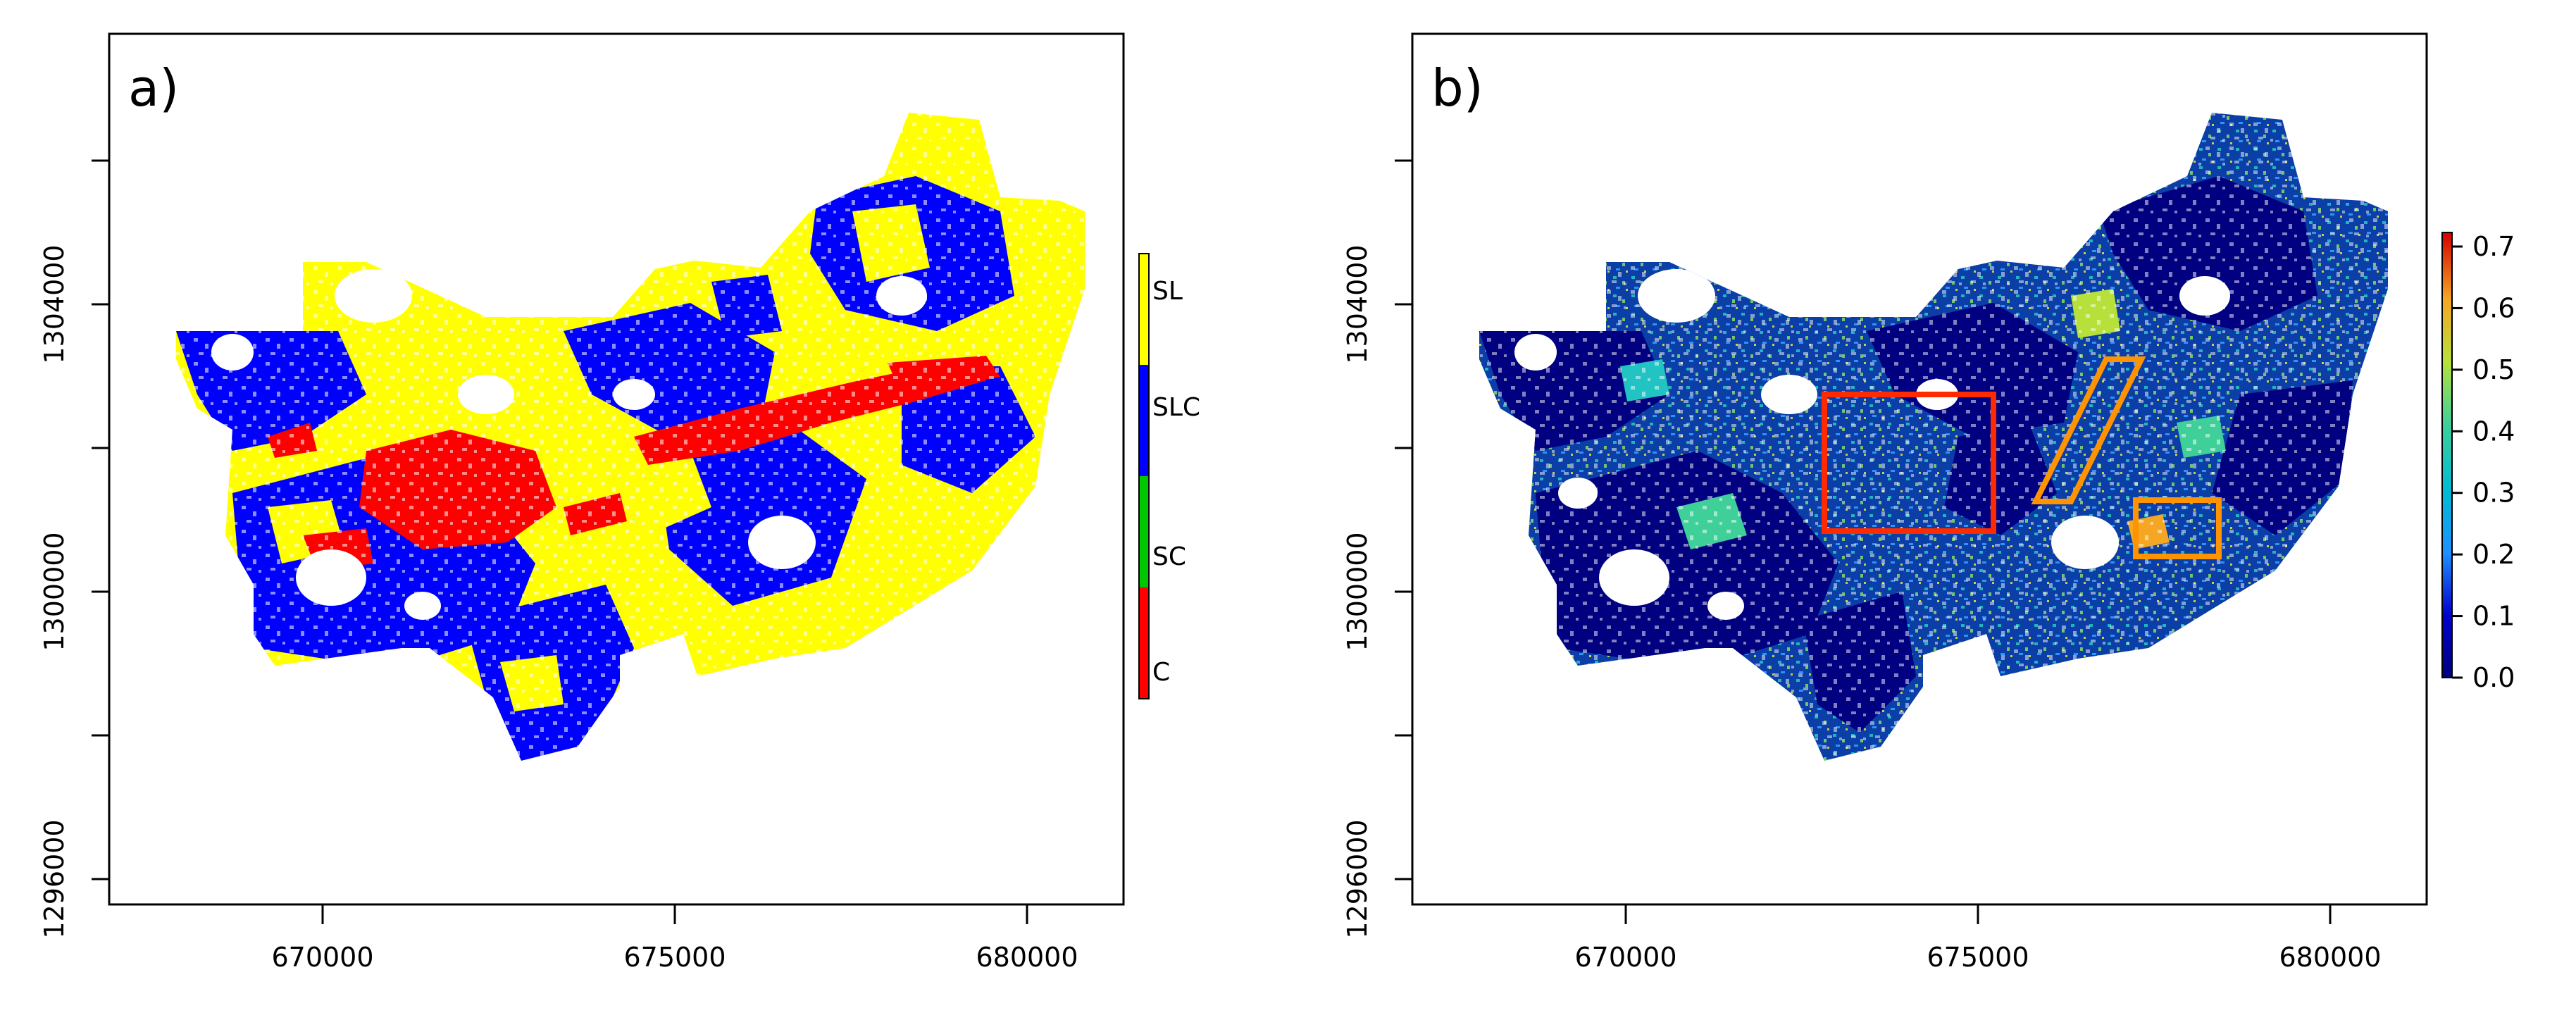  I want to click on y-tick-label-a: 1300000, so click(54, 591).